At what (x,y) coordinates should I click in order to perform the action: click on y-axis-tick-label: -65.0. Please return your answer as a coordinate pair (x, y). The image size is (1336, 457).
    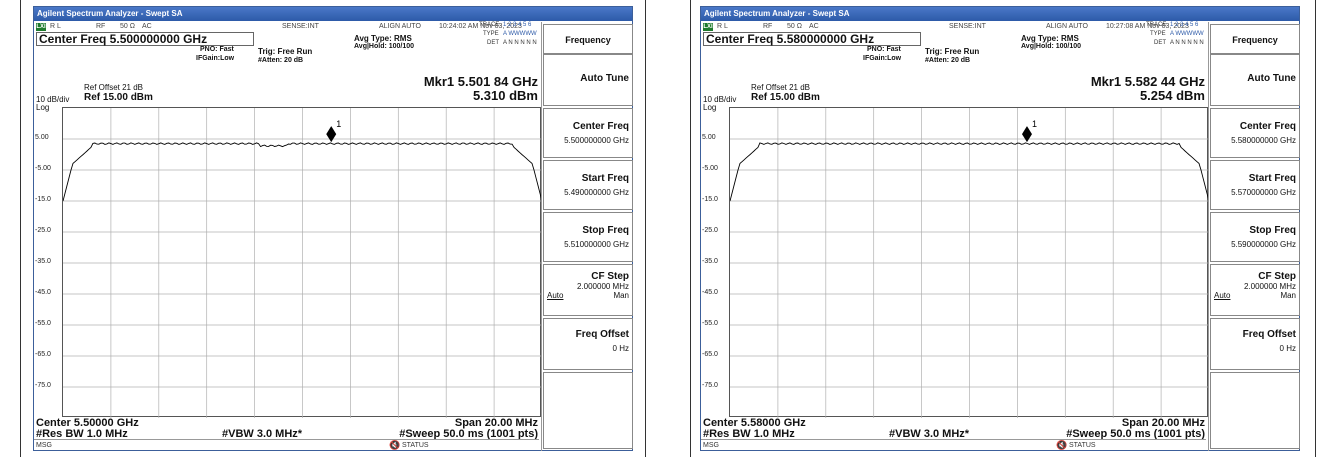
    Looking at the image, I should click on (710, 354).